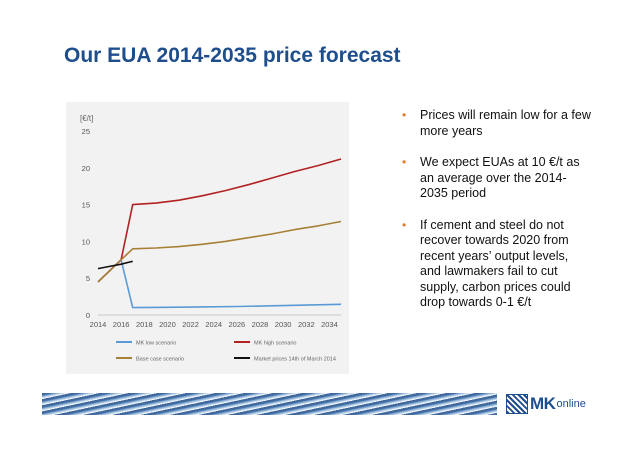 Image resolution: width=638 pixels, height=451 pixels. I want to click on x-tick-label: 2028, so click(260, 324).